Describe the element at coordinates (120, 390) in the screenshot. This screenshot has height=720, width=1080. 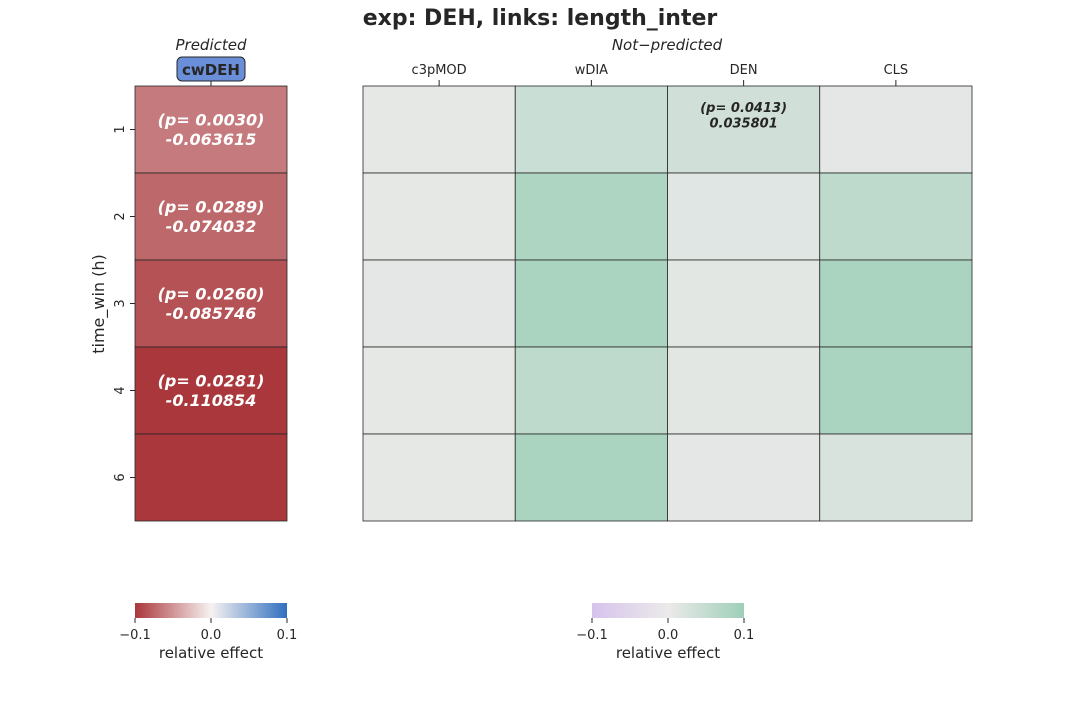
I see `y-tick-label: 4` at that location.